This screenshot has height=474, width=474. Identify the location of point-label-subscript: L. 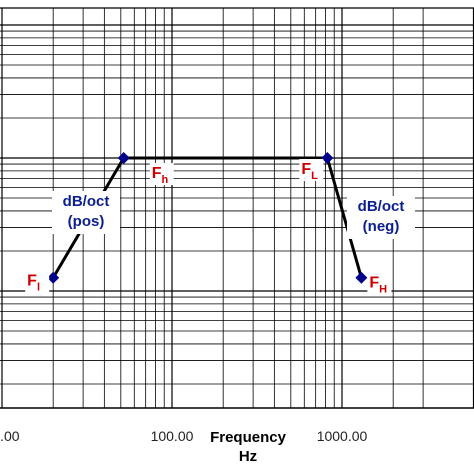
(314, 176).